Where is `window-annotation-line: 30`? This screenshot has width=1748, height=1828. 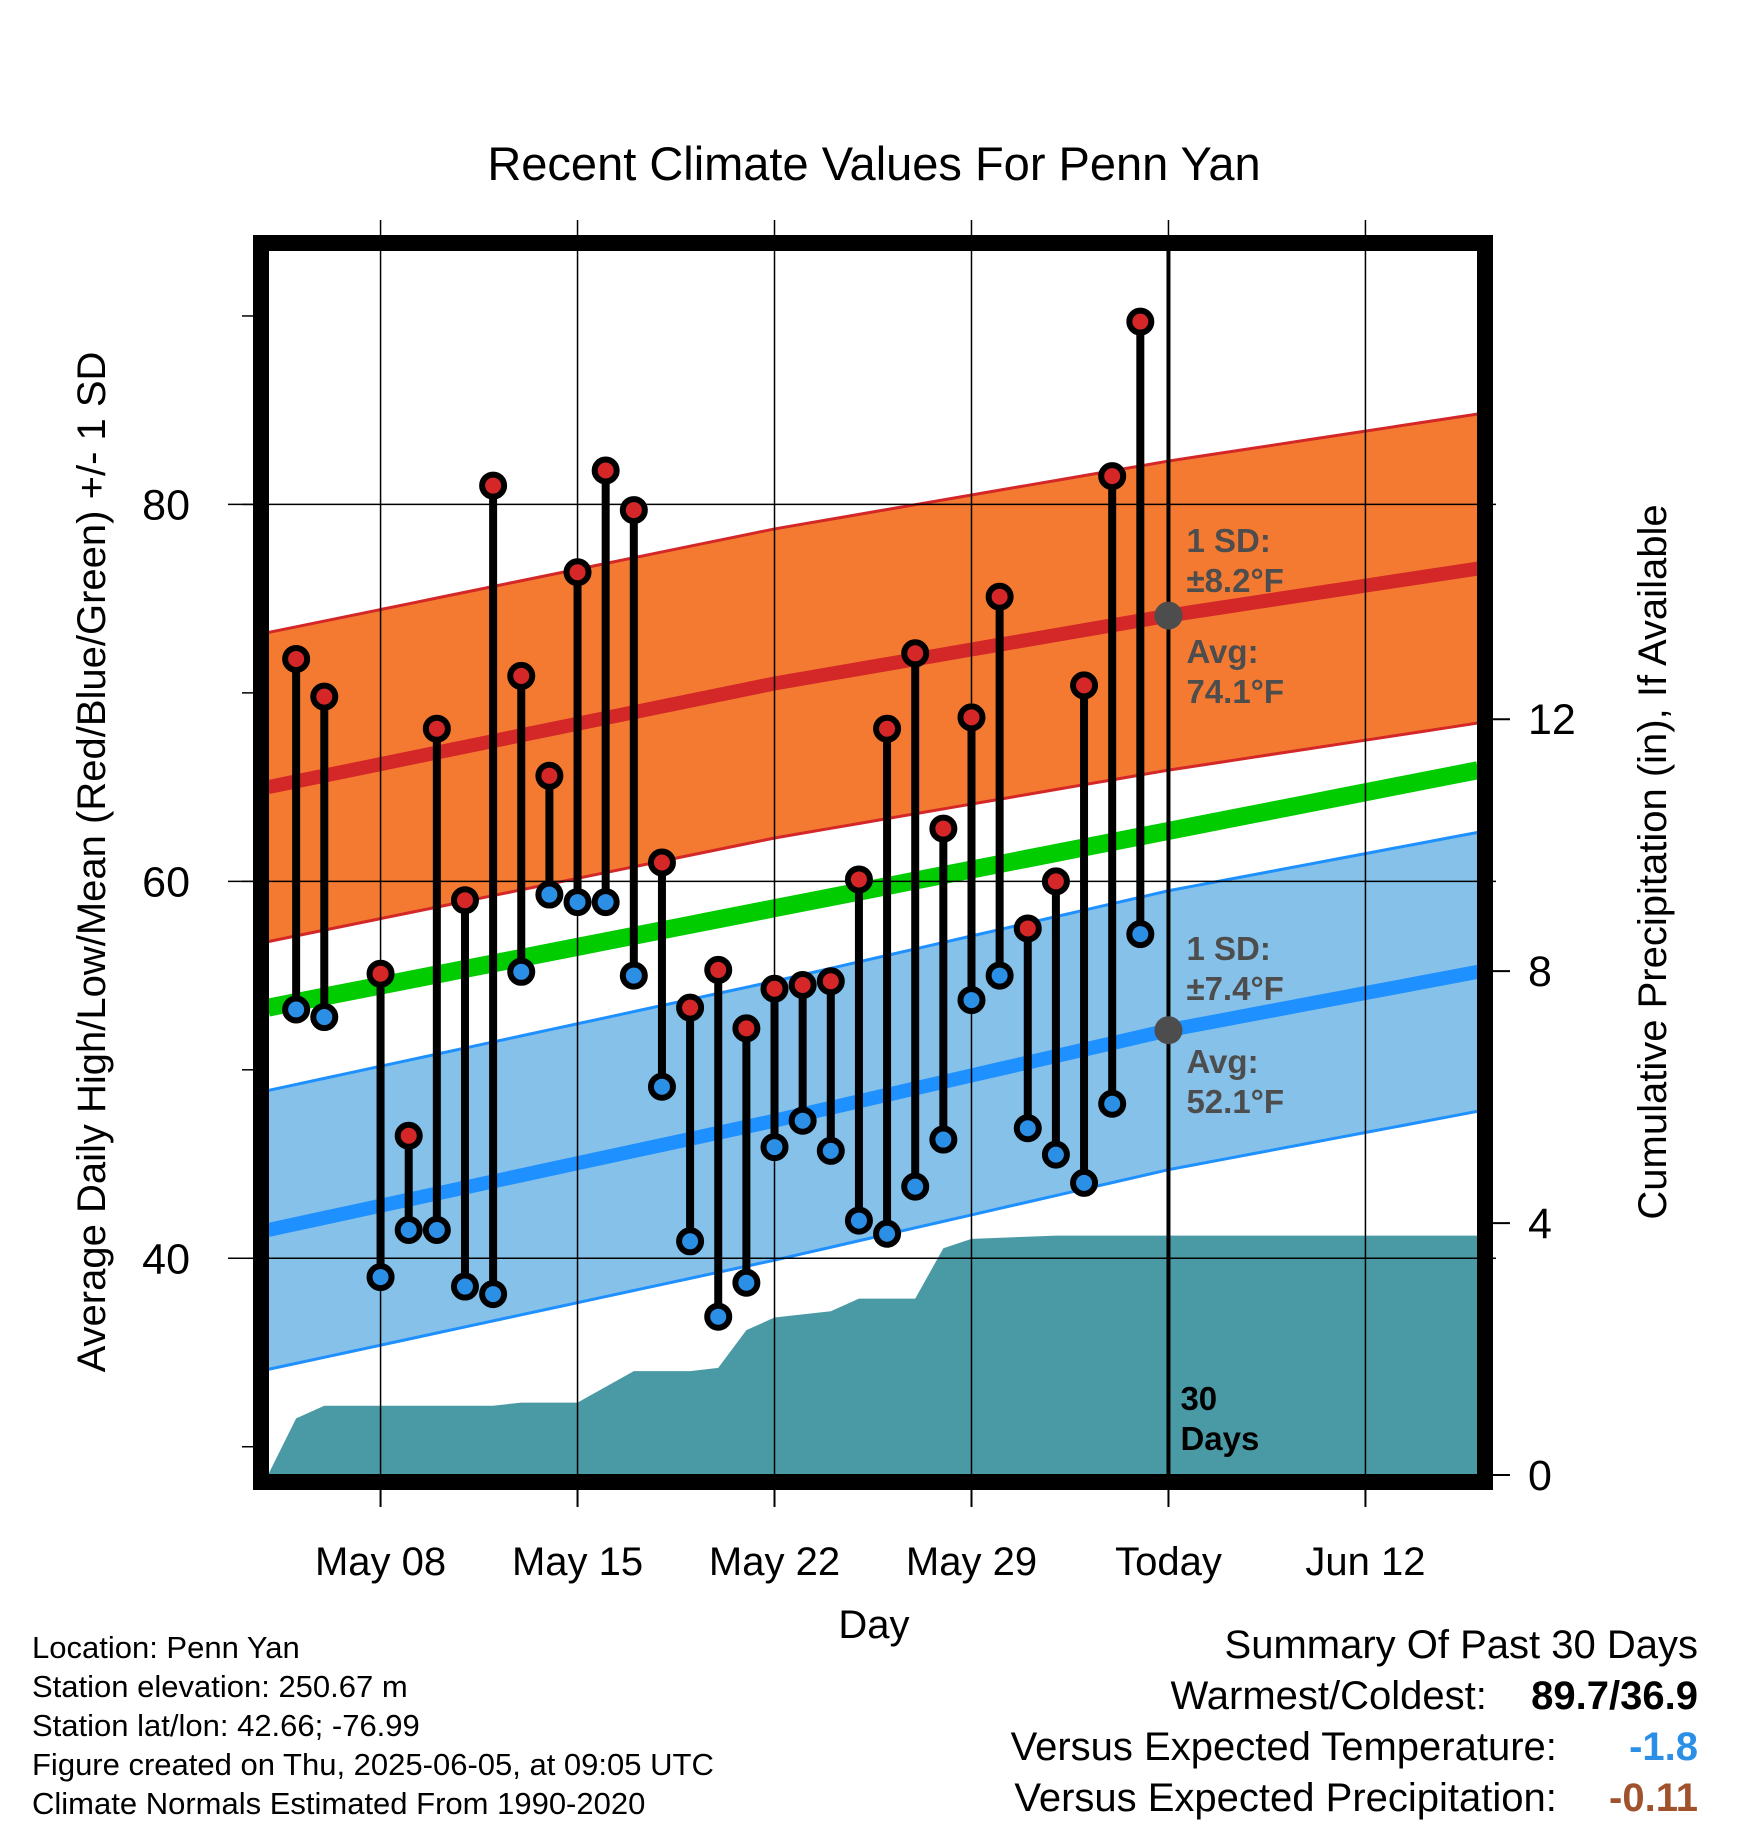 window-annotation-line: 30 is located at coordinates (1198, 1398).